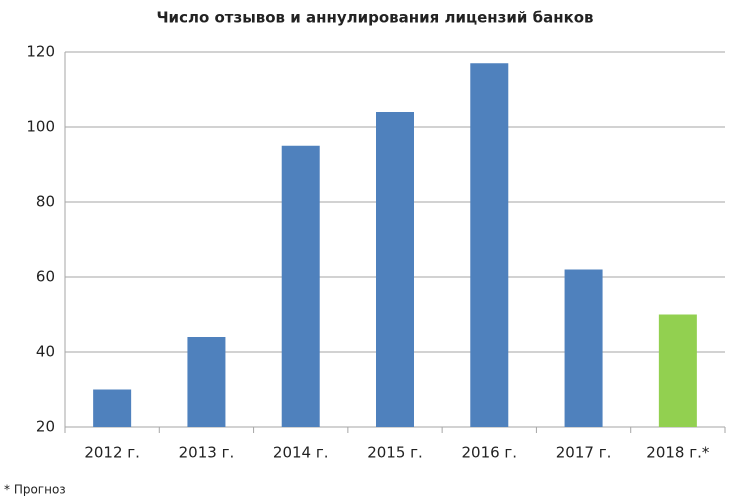 This screenshot has width=750, height=503. I want to click on y-tick-label: 40, so click(45, 352).